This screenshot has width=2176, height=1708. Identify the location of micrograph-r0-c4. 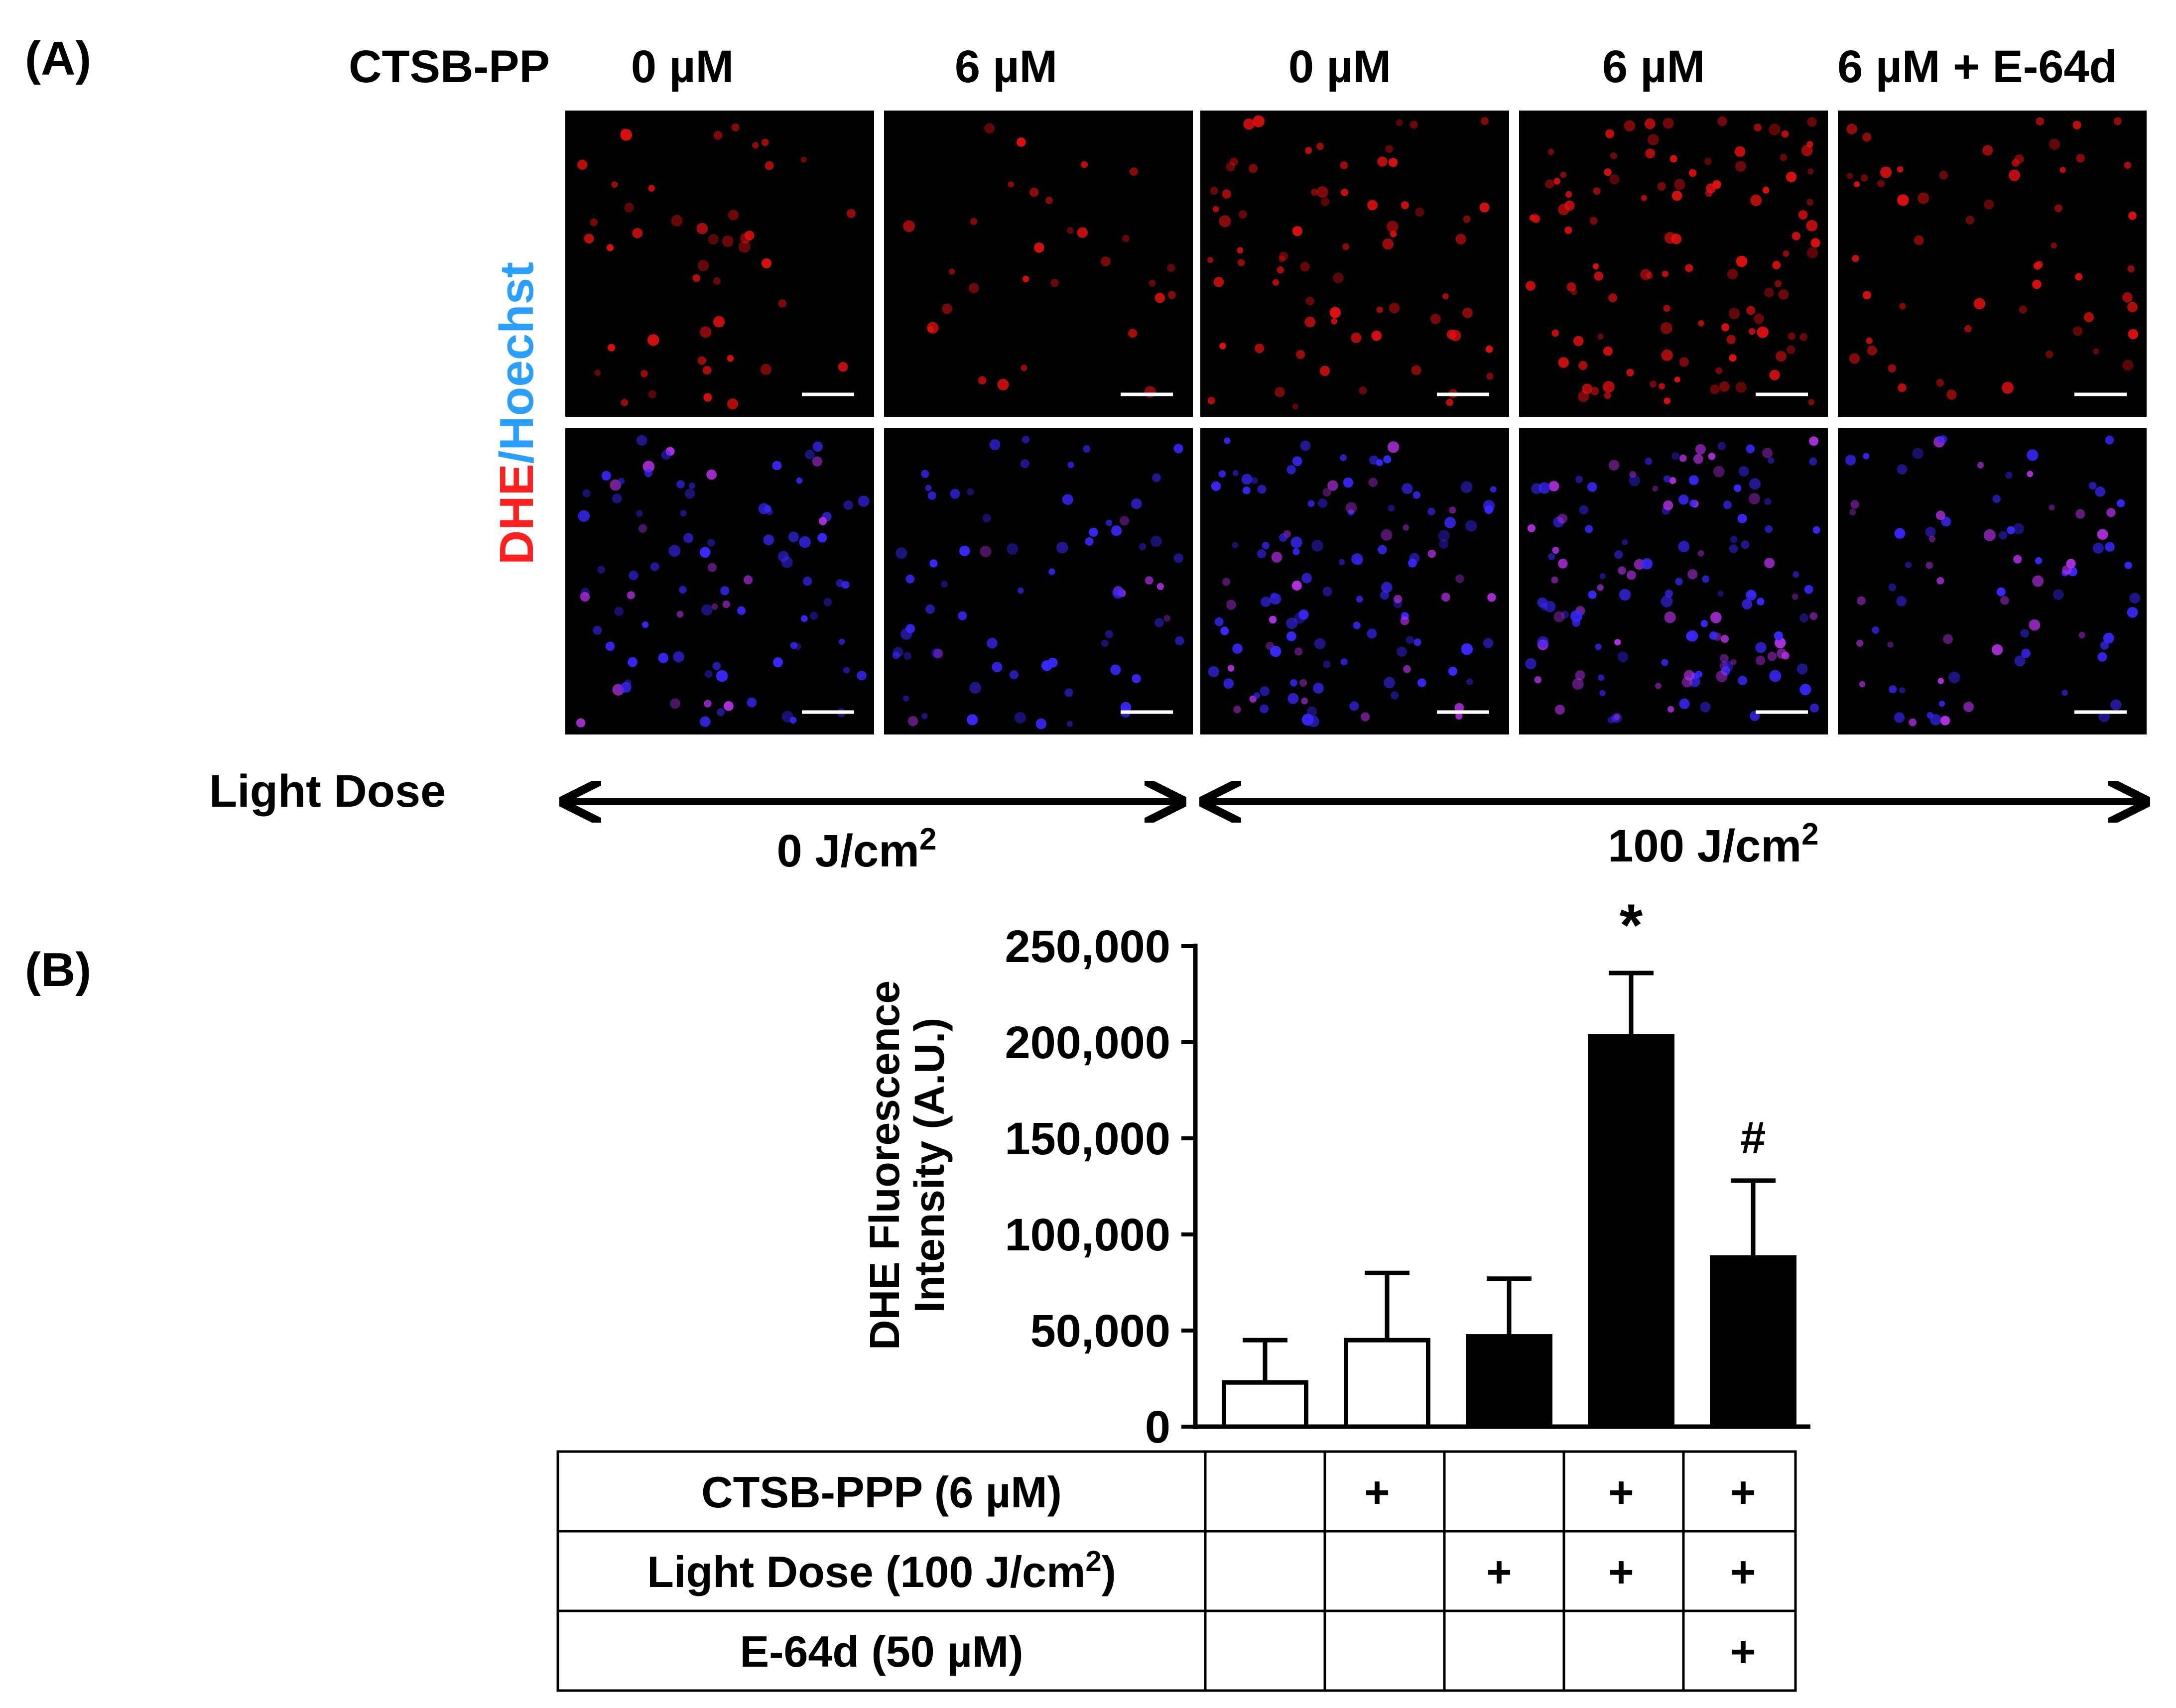
(1992, 264).